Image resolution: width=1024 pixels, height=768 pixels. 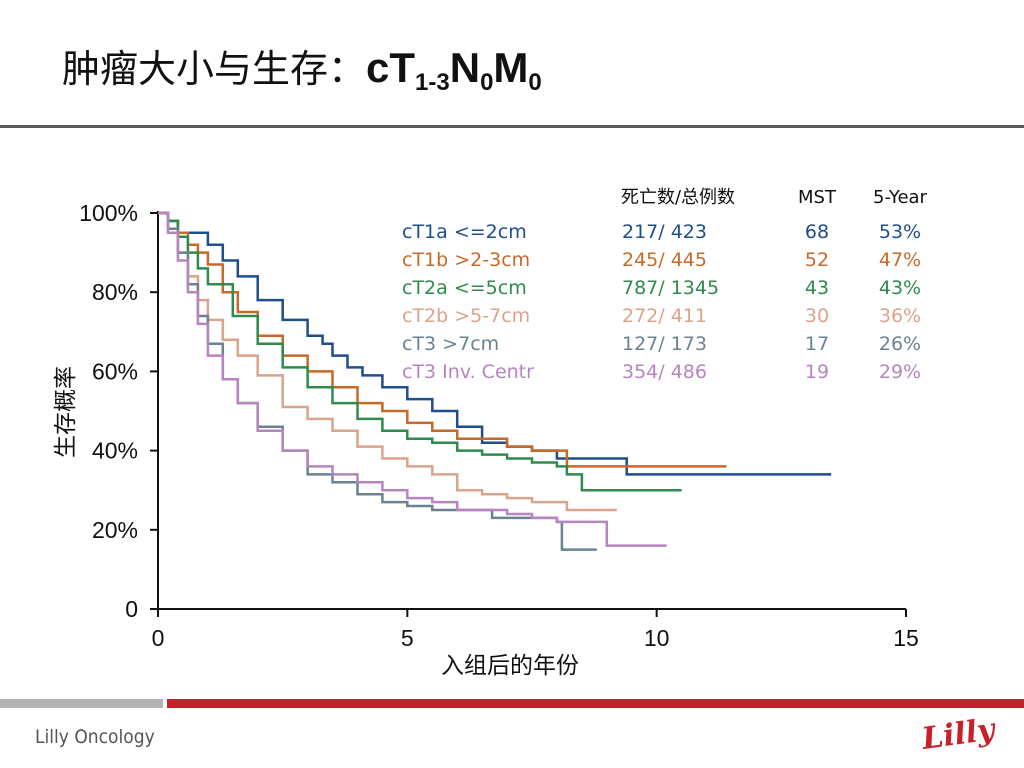 What do you see at coordinates (664, 316) in the screenshot?
I see `legend-deaths-value: 272/ 411` at bounding box center [664, 316].